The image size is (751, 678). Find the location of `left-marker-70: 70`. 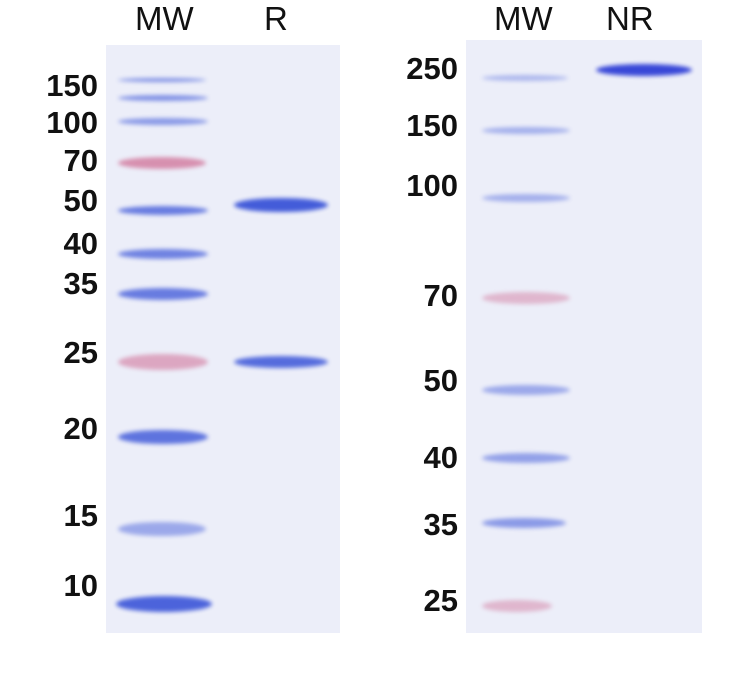

left-marker-70: 70 is located at coordinates (80, 160).